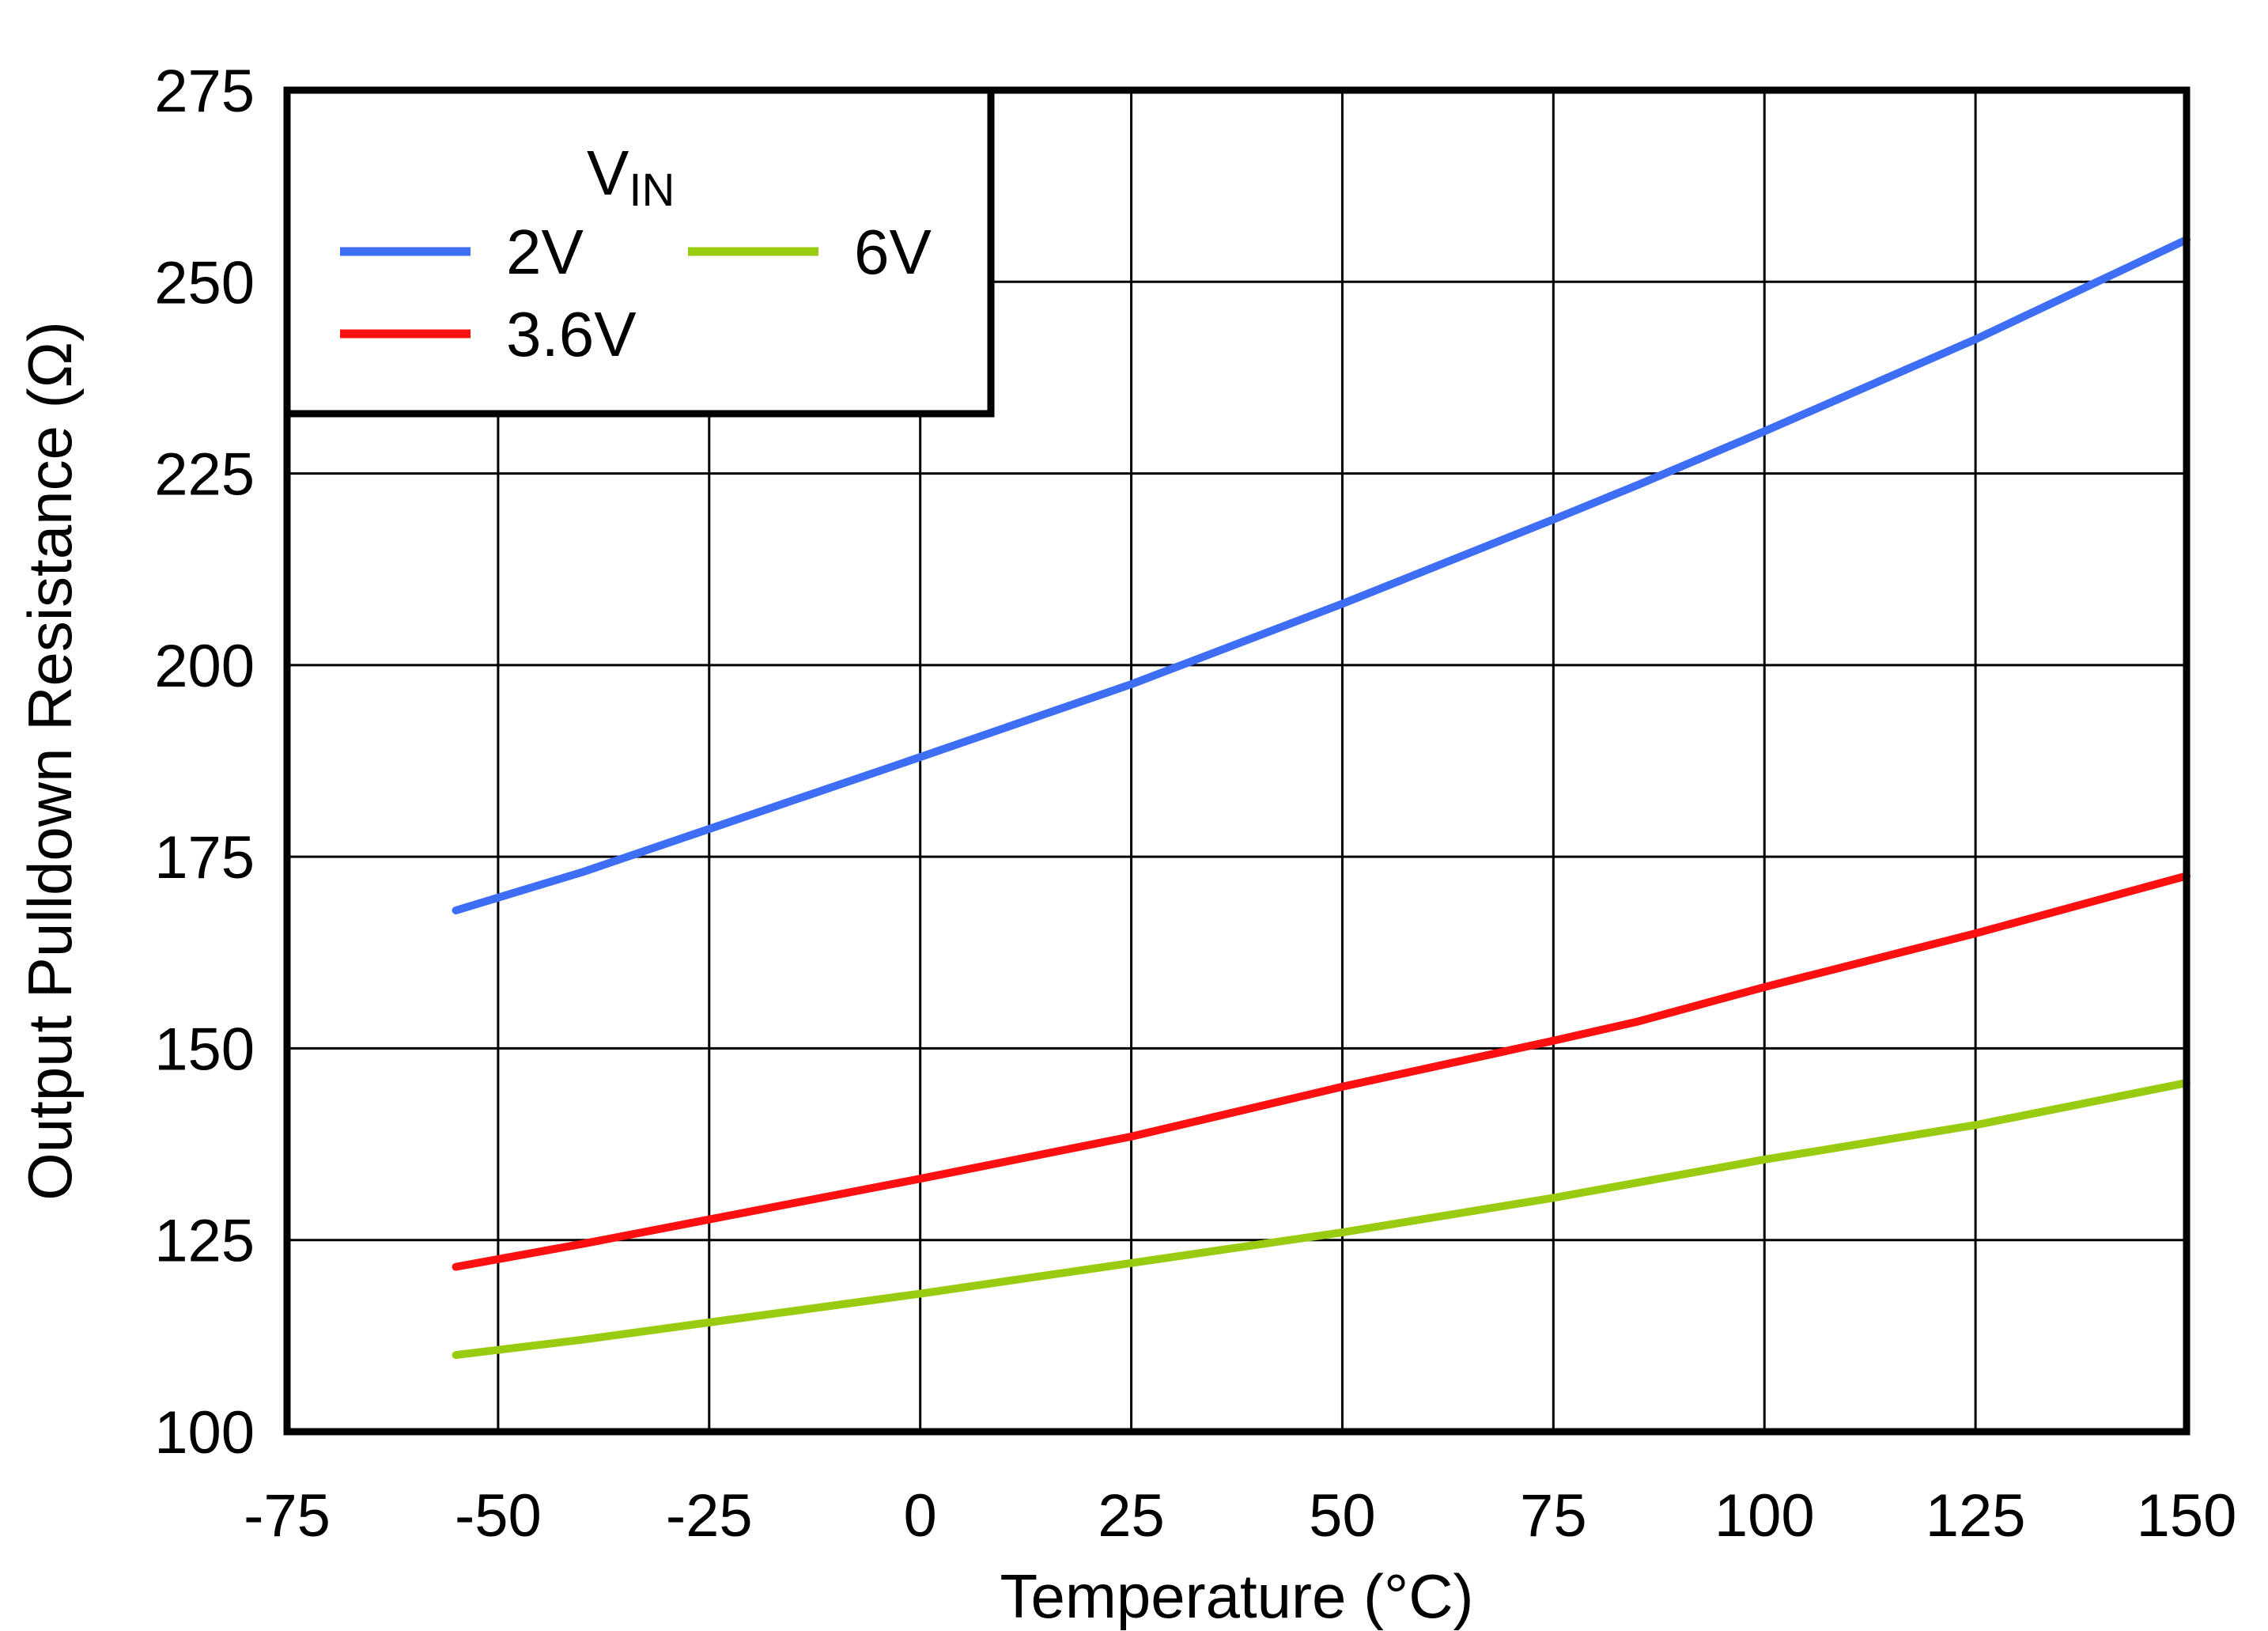  What do you see at coordinates (205, 92) in the screenshot?
I see `y-tick-label: 275` at bounding box center [205, 92].